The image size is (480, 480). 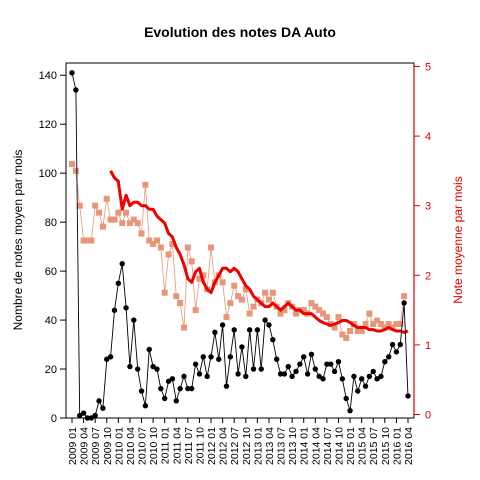 What do you see at coordinates (96, 446) in the screenshot?
I see `x-tick-label: 2009 07` at bounding box center [96, 446].